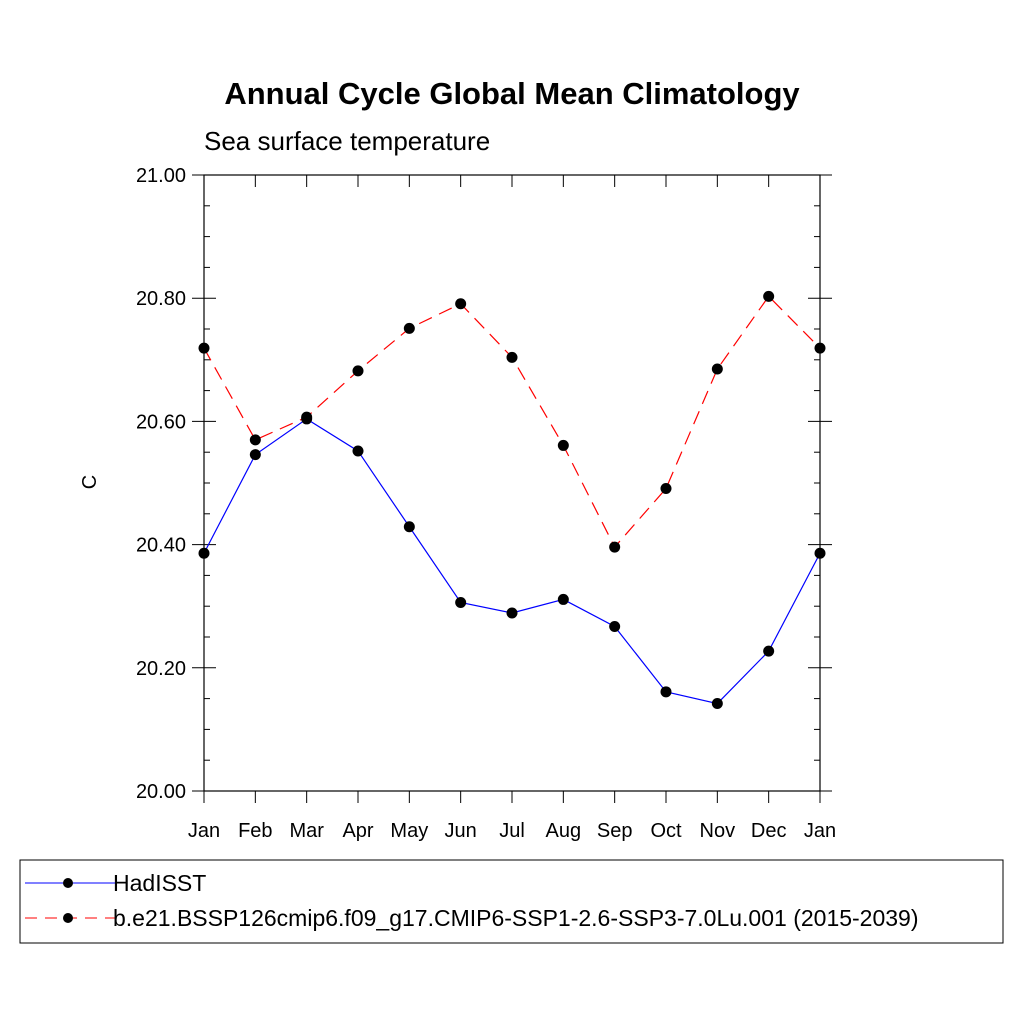 This screenshot has width=1024, height=1024. I want to click on x-tick-label: Oct, so click(666, 831).